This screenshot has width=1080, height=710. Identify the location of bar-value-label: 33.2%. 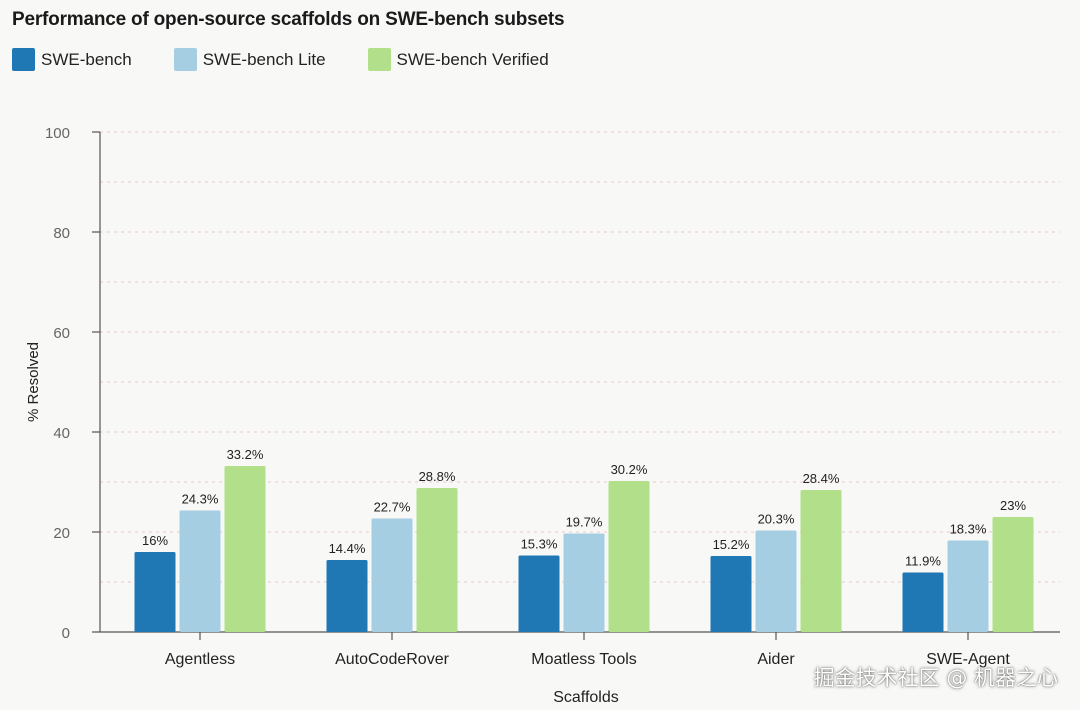
(245, 454).